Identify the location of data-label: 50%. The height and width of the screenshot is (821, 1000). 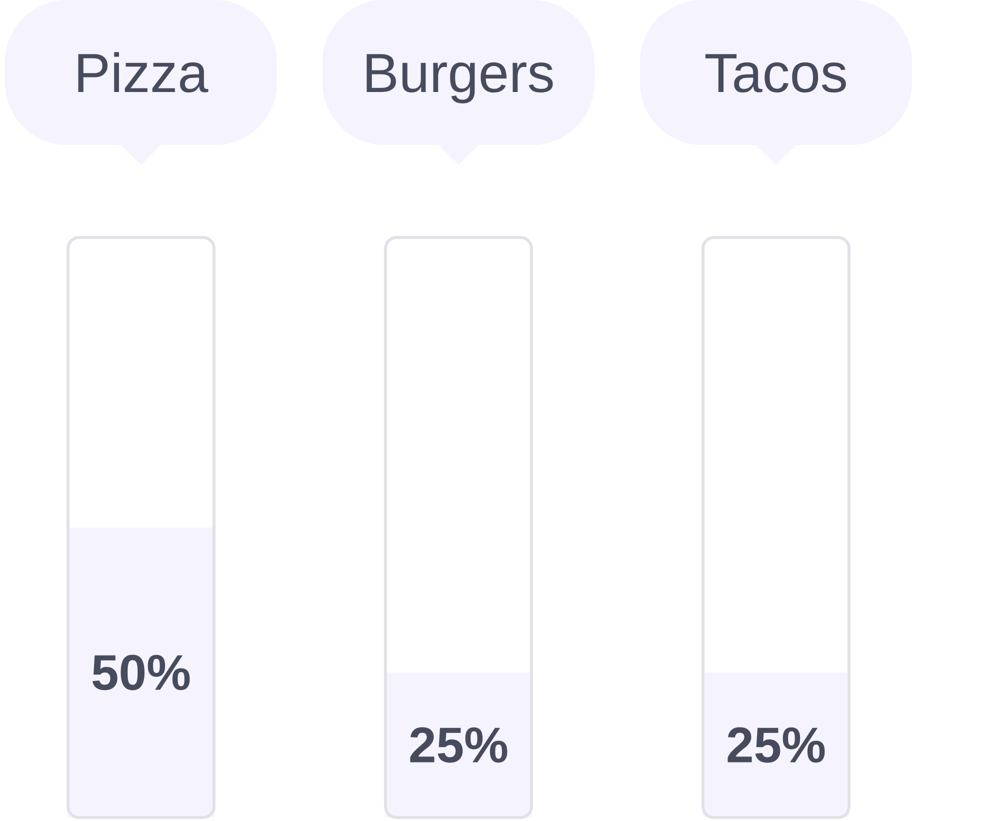
(141, 672).